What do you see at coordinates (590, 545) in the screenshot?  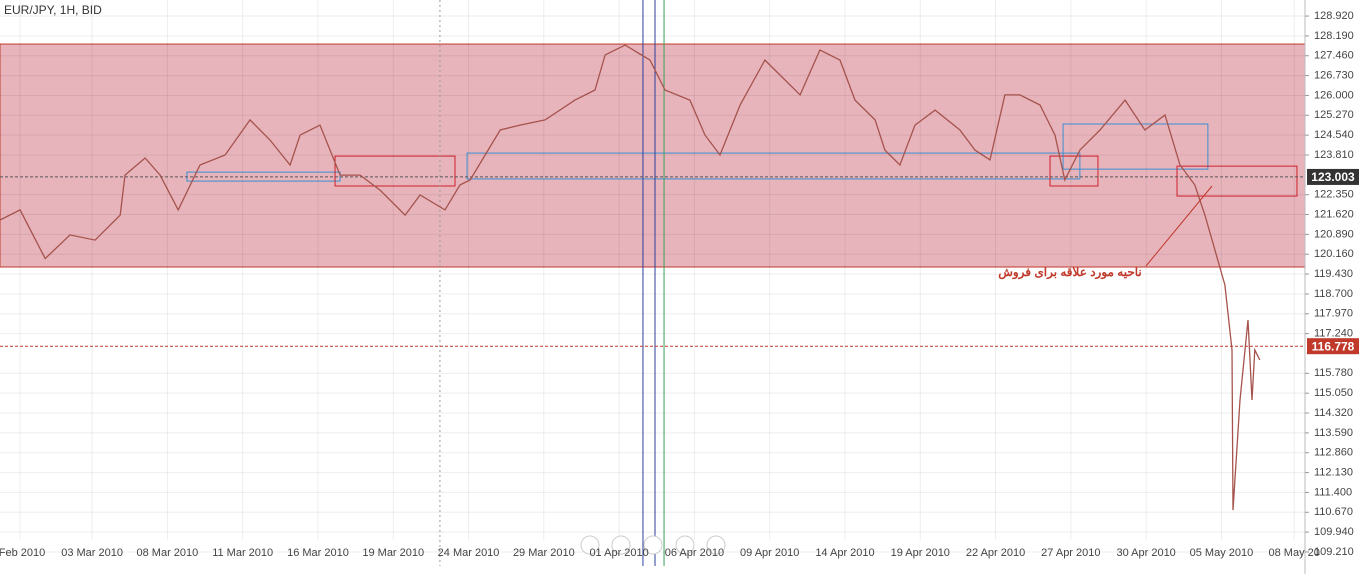 I see `nav-back` at bounding box center [590, 545].